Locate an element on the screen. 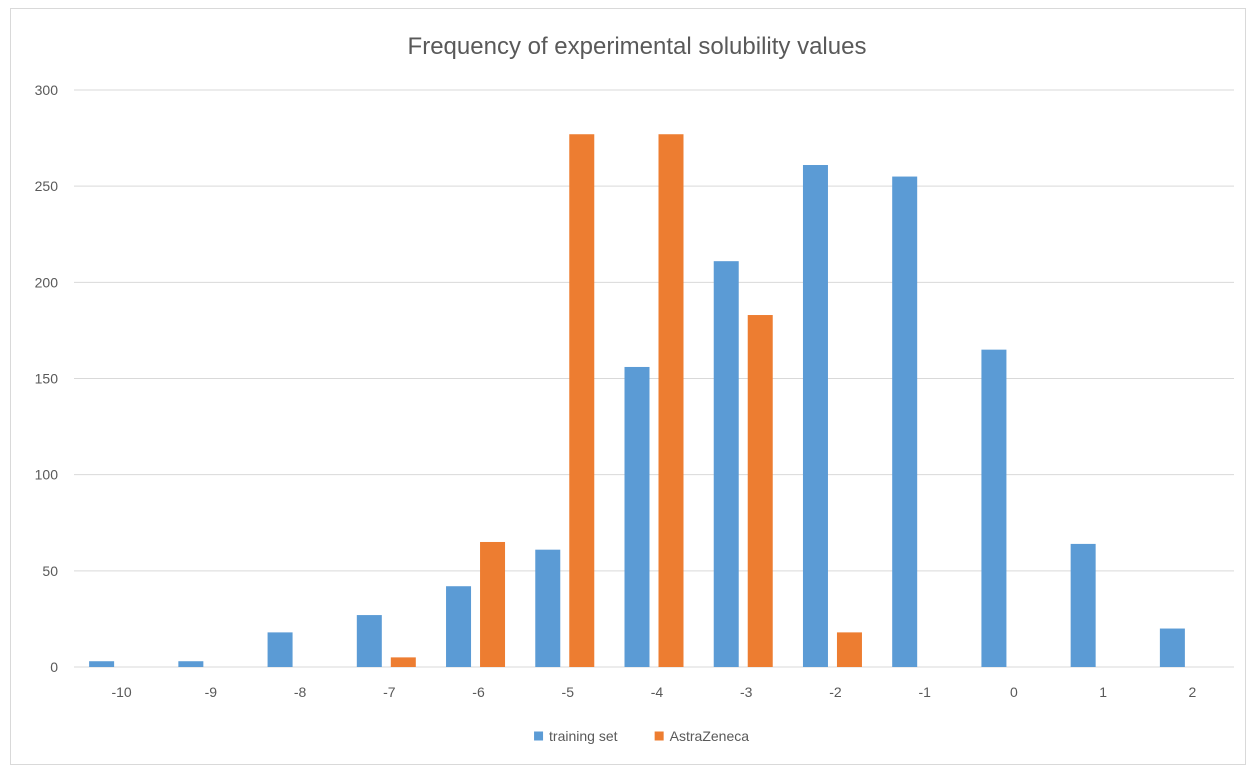 The height and width of the screenshot is (766, 1247). legend-label: AstraZeneca is located at coordinates (710, 736).